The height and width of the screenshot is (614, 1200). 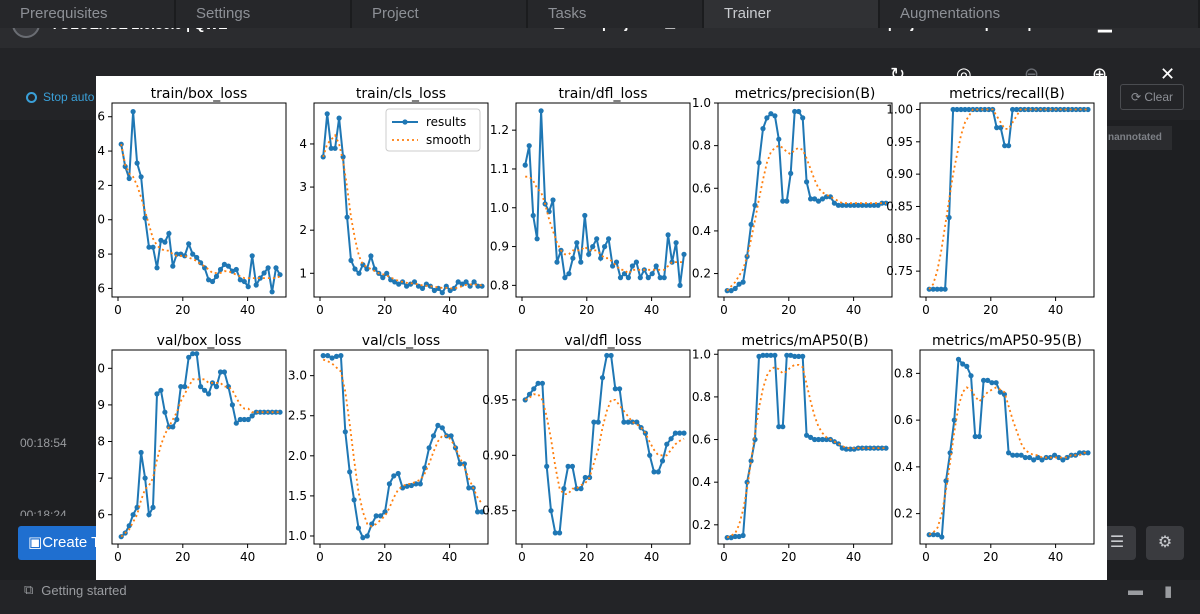 What do you see at coordinates (200, 212) in the screenshot?
I see `smooth-line` at bounding box center [200, 212].